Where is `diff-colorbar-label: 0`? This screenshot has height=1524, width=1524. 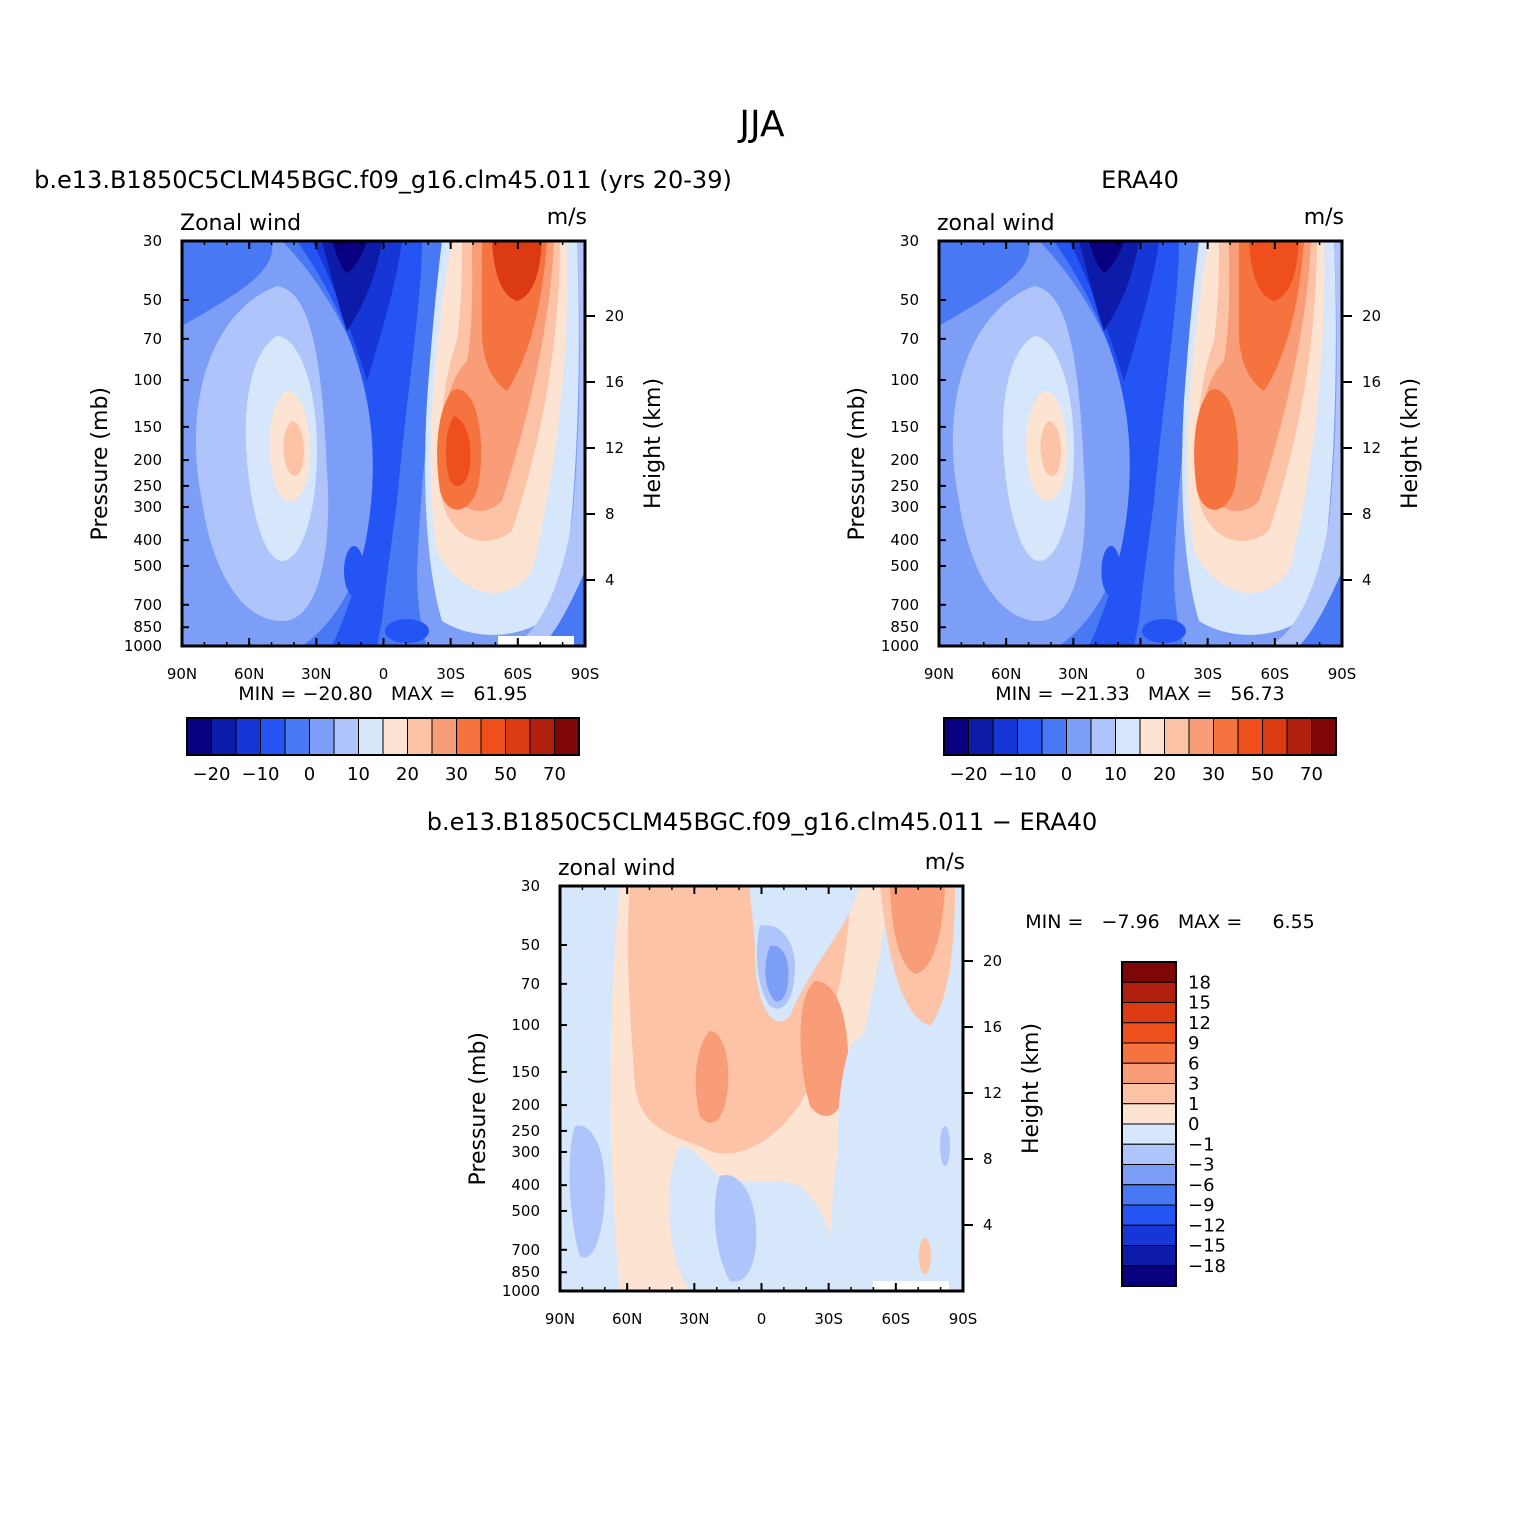
diff-colorbar-label: 0 is located at coordinates (1193, 1124).